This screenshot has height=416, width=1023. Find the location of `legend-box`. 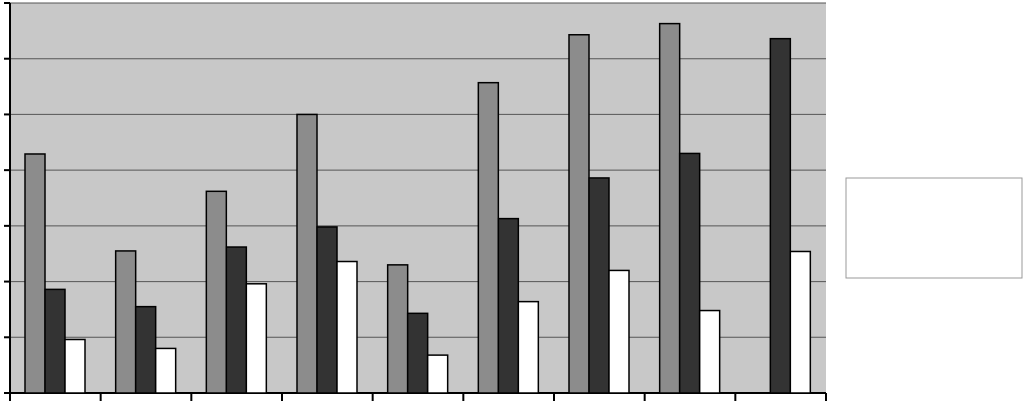

legend-box is located at coordinates (934, 228).